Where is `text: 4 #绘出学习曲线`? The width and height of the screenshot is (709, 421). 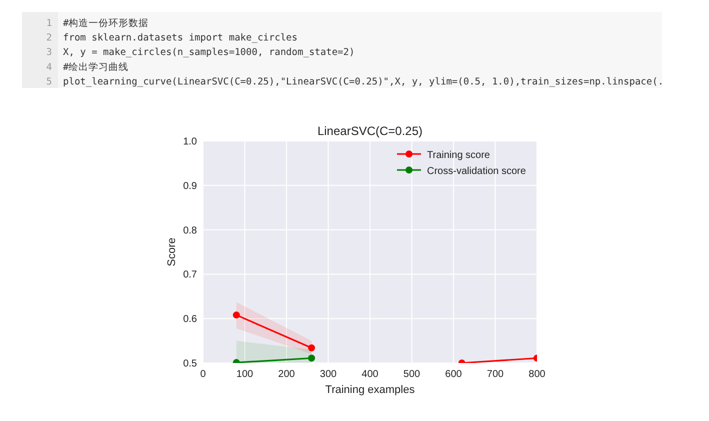
text: 4 #绘出学习曲线 is located at coordinates (87, 66).